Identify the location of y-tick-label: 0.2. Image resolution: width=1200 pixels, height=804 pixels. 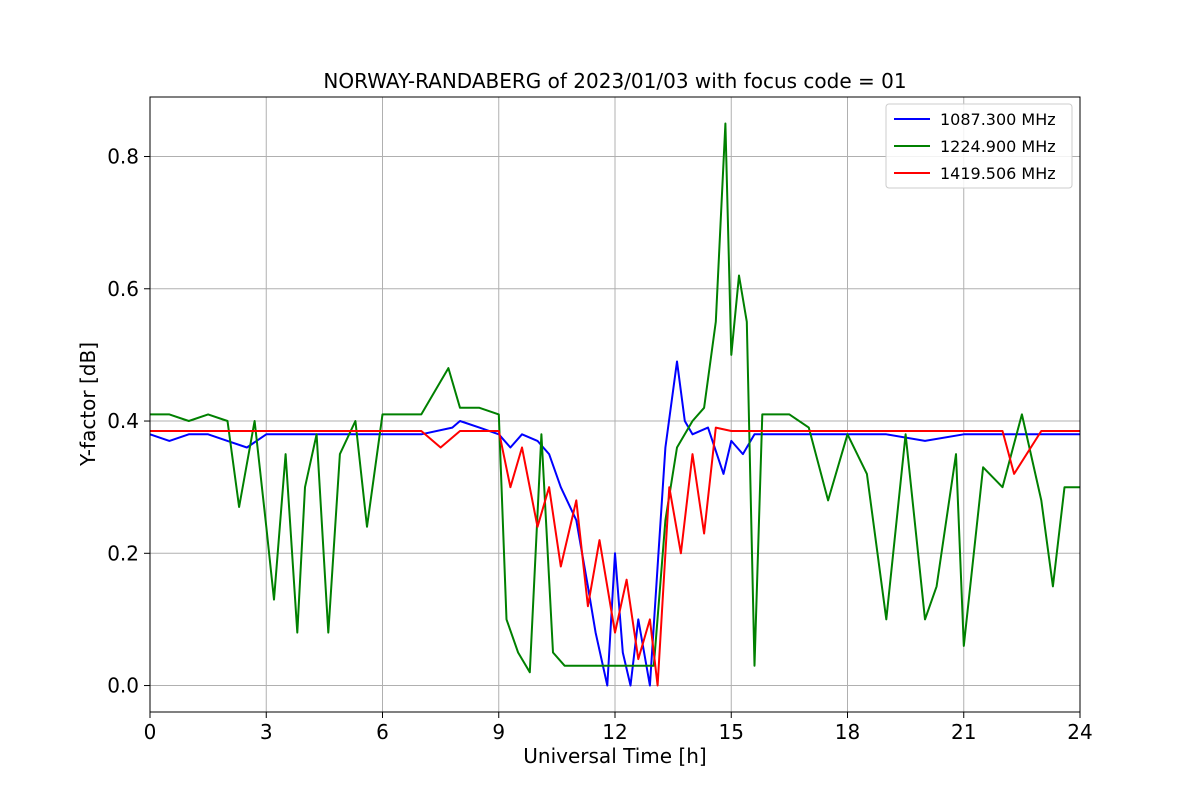
(123, 553).